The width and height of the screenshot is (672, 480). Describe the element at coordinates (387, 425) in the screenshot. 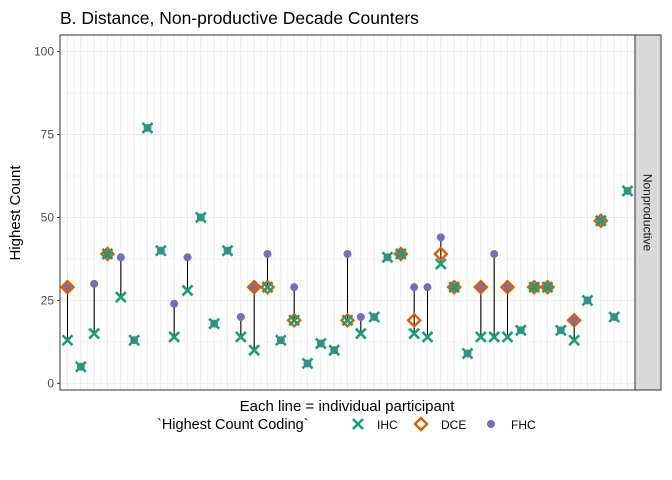

I see `legend-label-ihc: IHC` at that location.